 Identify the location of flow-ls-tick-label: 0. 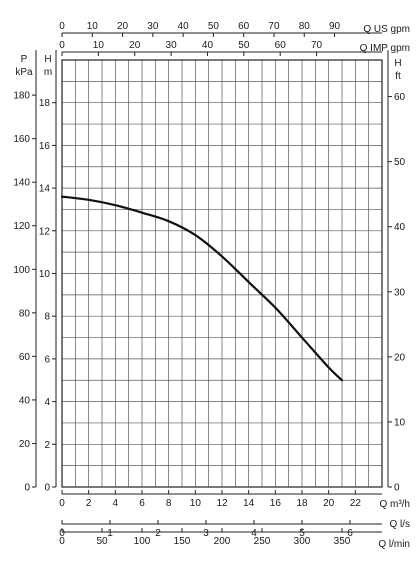
(62, 533).